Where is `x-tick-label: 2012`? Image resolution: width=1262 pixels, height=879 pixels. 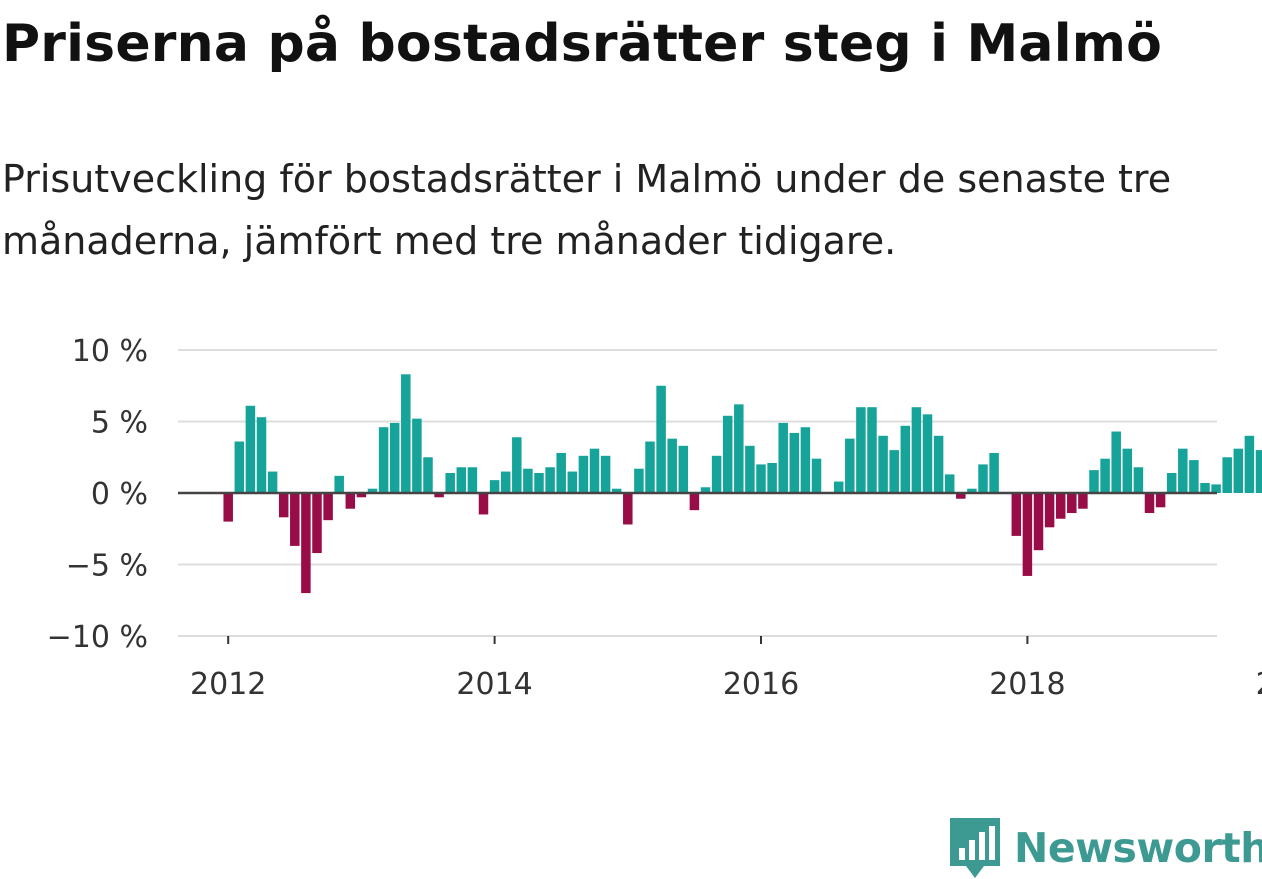
x-tick-label: 2012 is located at coordinates (228, 684).